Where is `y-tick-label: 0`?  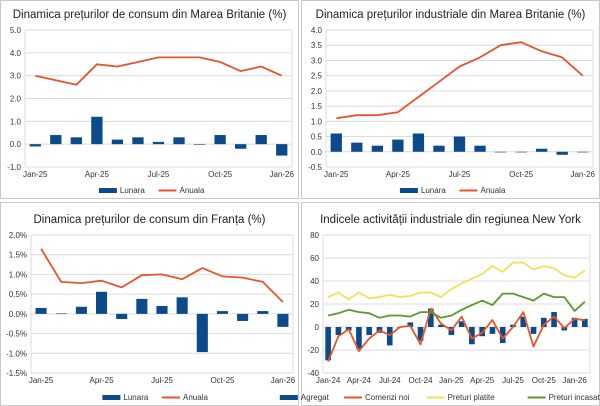
y-tick-label: 0 is located at coordinates (317, 327).